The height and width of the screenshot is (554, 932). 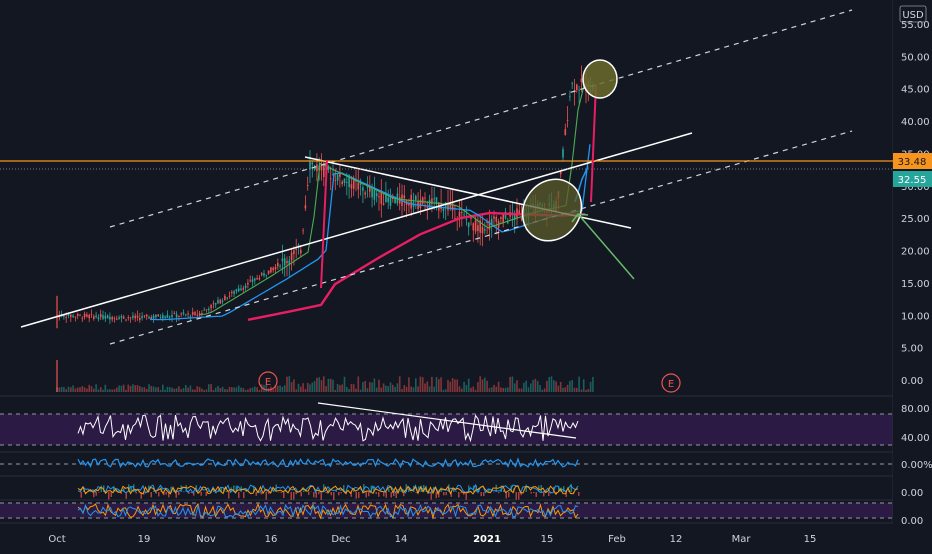 I want to click on last-price-label: 32.55, so click(x=912, y=180).